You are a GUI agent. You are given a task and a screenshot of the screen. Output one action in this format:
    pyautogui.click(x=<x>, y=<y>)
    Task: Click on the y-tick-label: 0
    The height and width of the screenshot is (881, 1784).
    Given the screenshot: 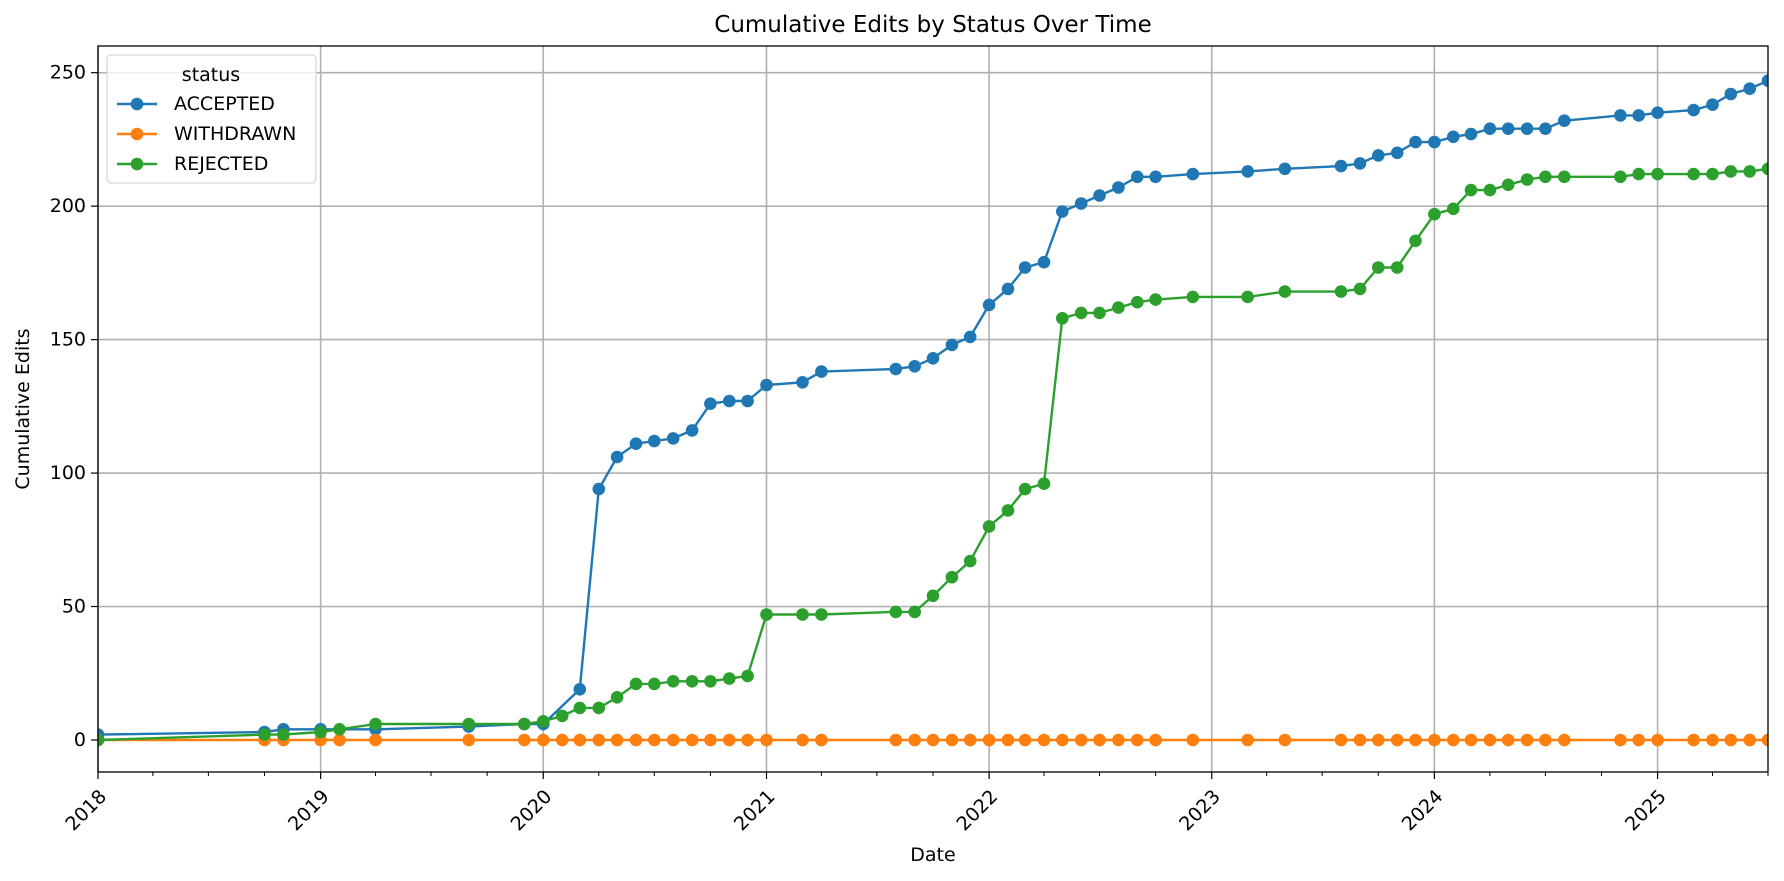 What is the action you would take?
    pyautogui.click(x=80, y=740)
    